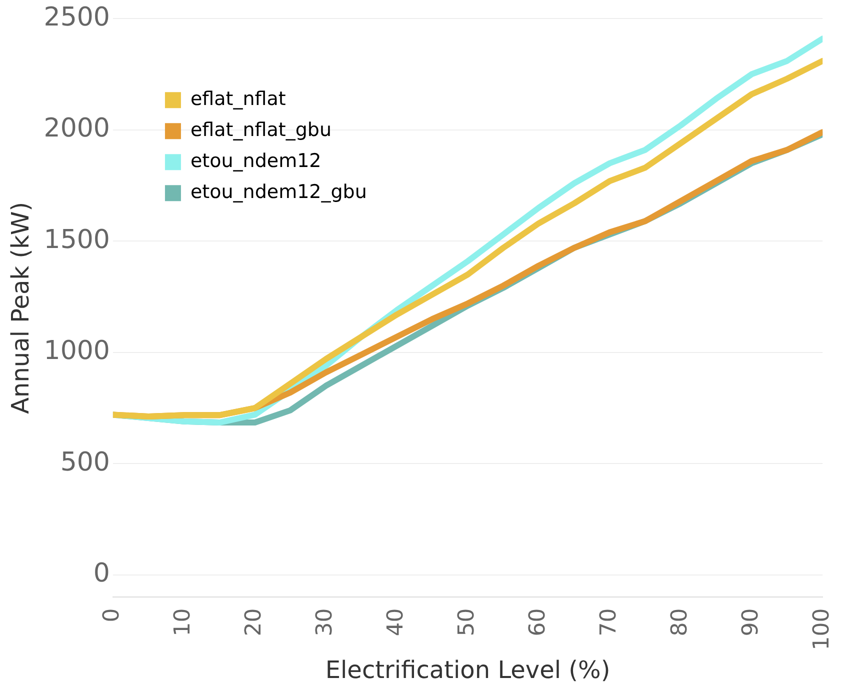  I want to click on legend-label: etou_ndem12, so click(256, 161).